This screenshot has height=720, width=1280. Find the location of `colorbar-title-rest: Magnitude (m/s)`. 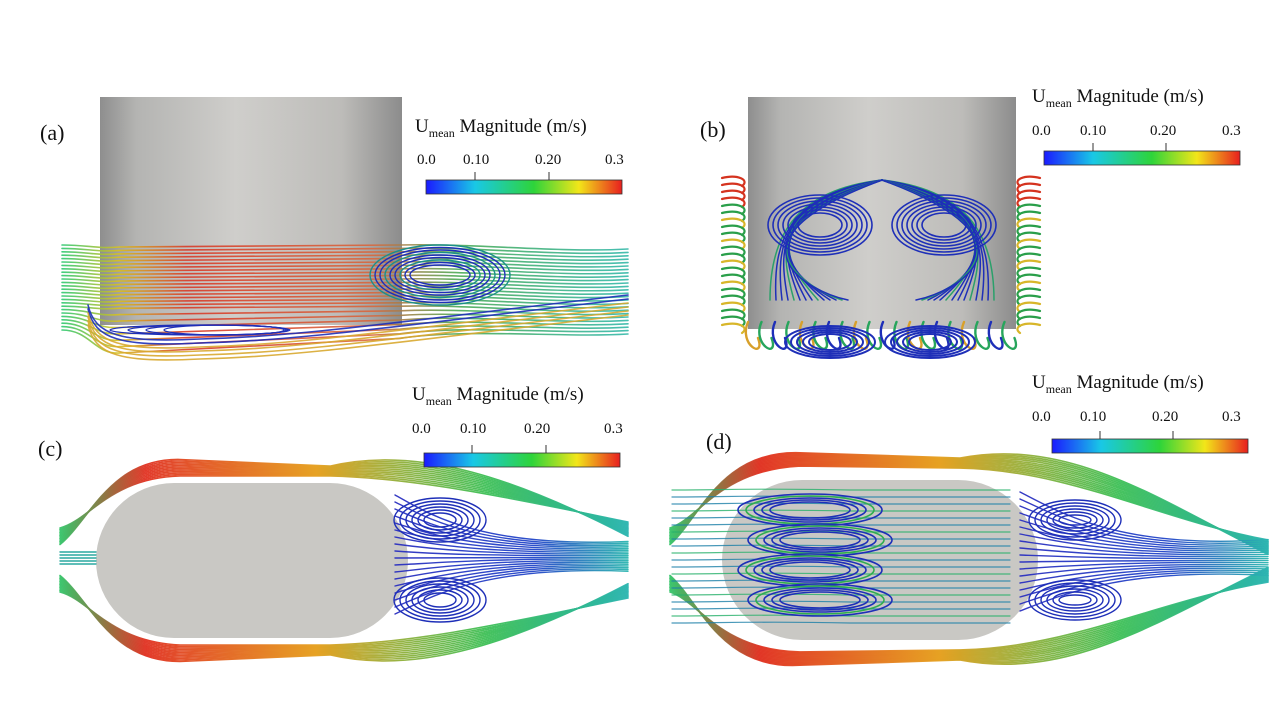

colorbar-title-rest: Magnitude (m/s) is located at coordinates (1138, 382).